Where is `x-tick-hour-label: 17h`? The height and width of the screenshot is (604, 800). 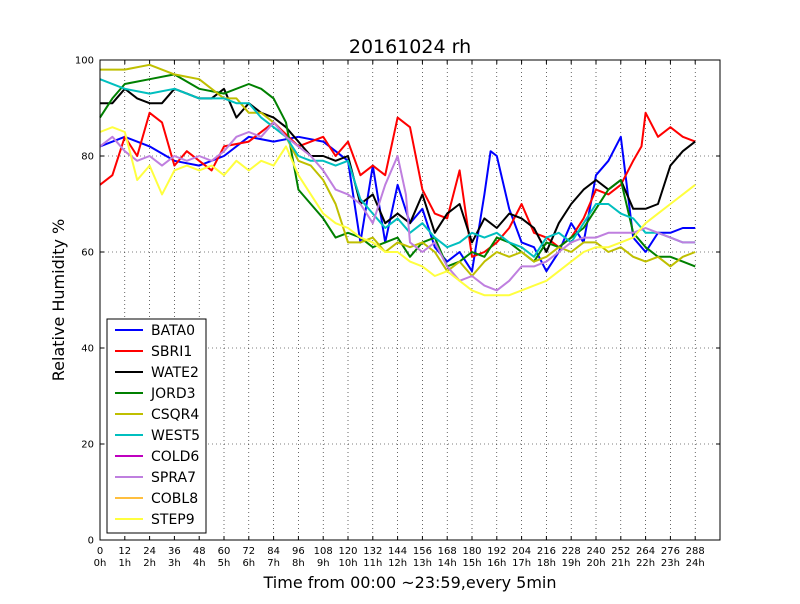
x-tick-hour-label: 17h is located at coordinates (521, 563).